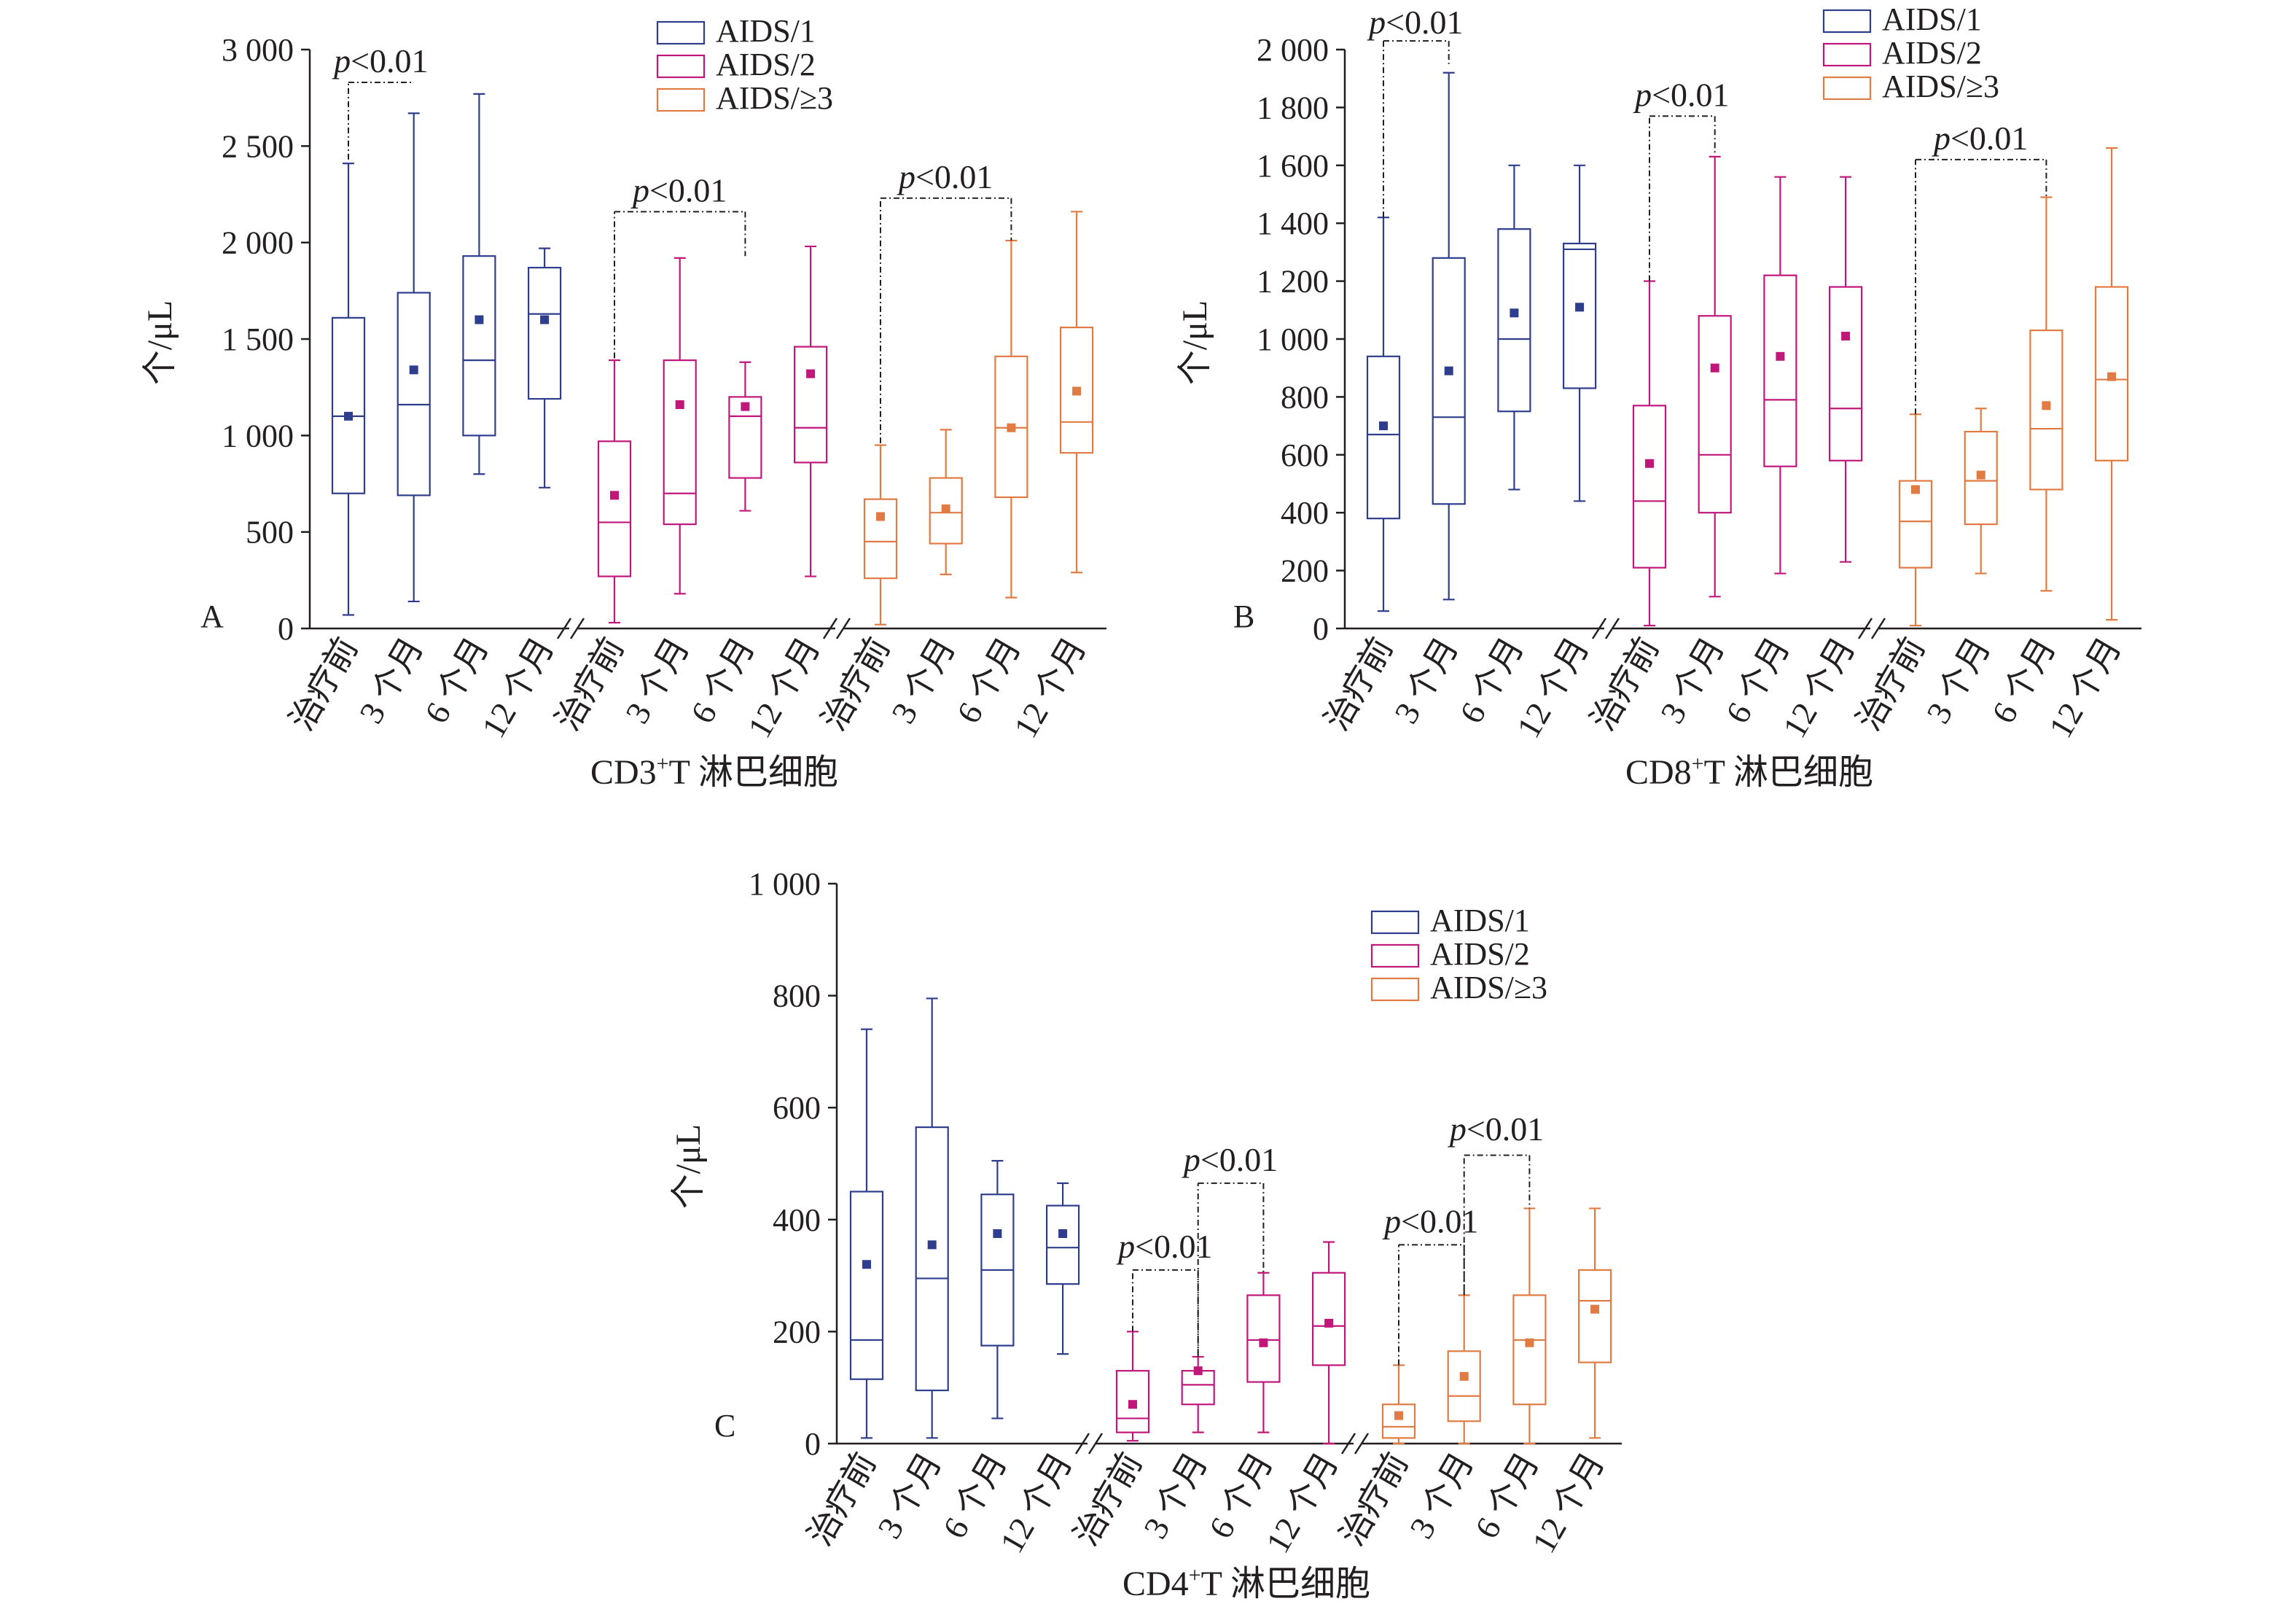 The height and width of the screenshot is (1612, 2296). What do you see at coordinates (766, 31) in the screenshot?
I see `legend-label: AIDS/1` at bounding box center [766, 31].